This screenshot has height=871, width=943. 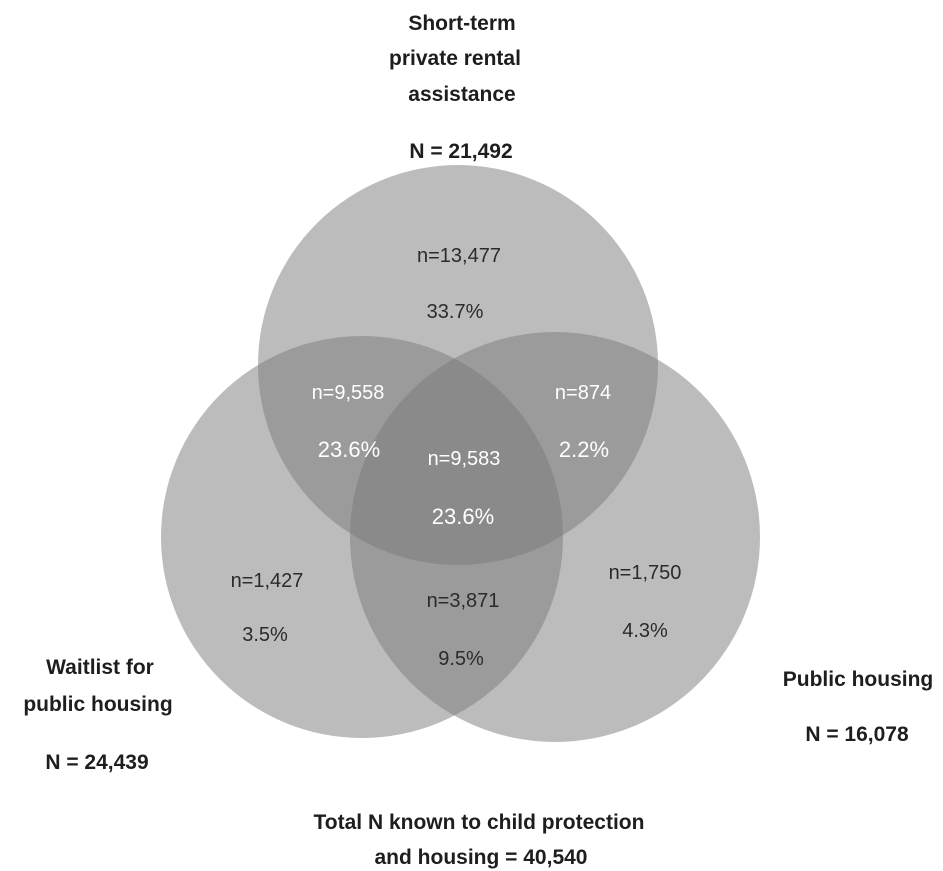 What do you see at coordinates (265, 635) in the screenshot?
I see `waitlist-only-percent: 3.5%` at bounding box center [265, 635].